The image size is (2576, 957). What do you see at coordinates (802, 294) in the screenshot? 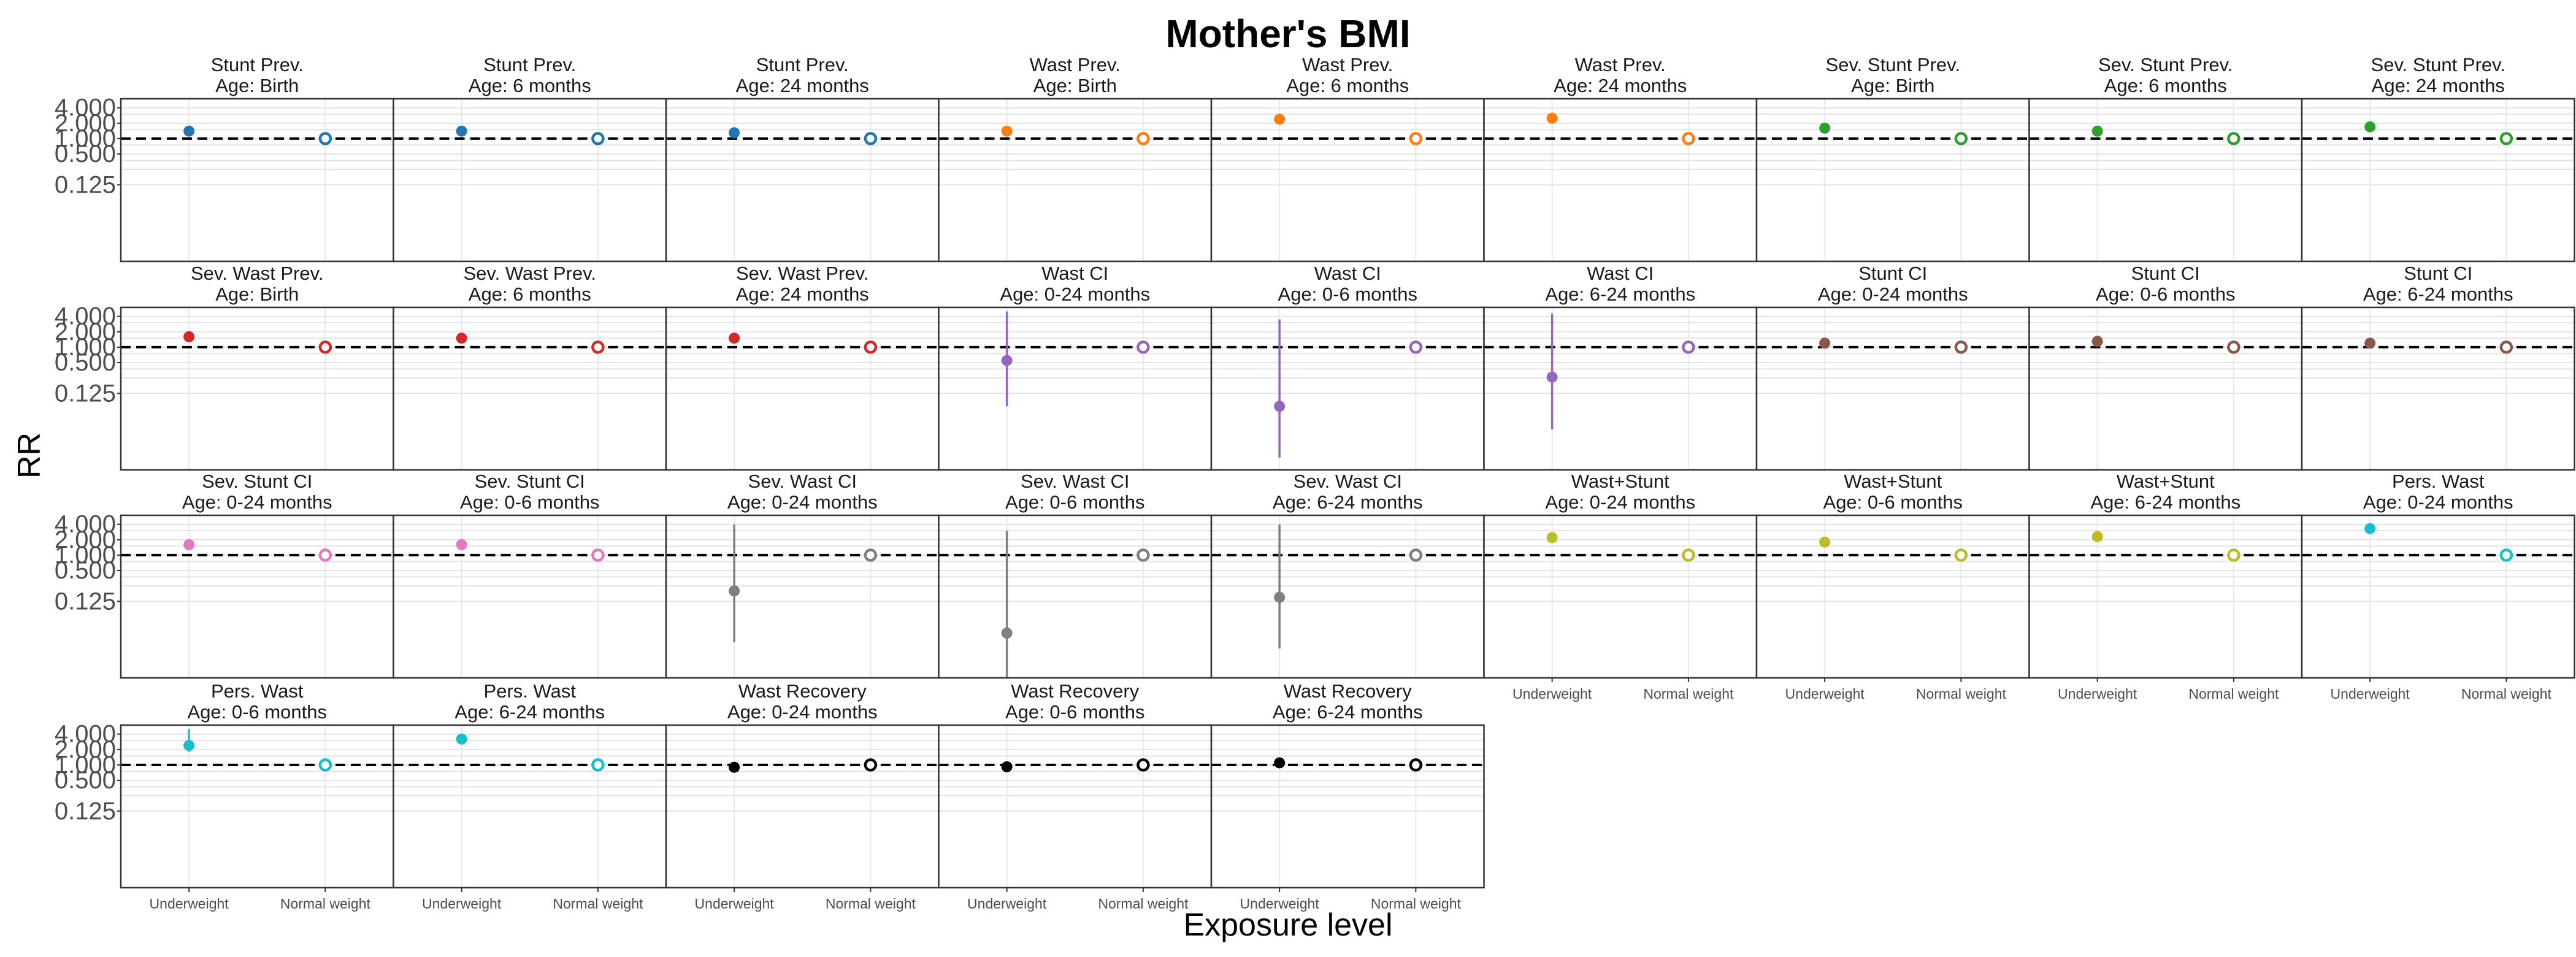
I see `facet-strip-label: Age: 24 months` at bounding box center [802, 294].